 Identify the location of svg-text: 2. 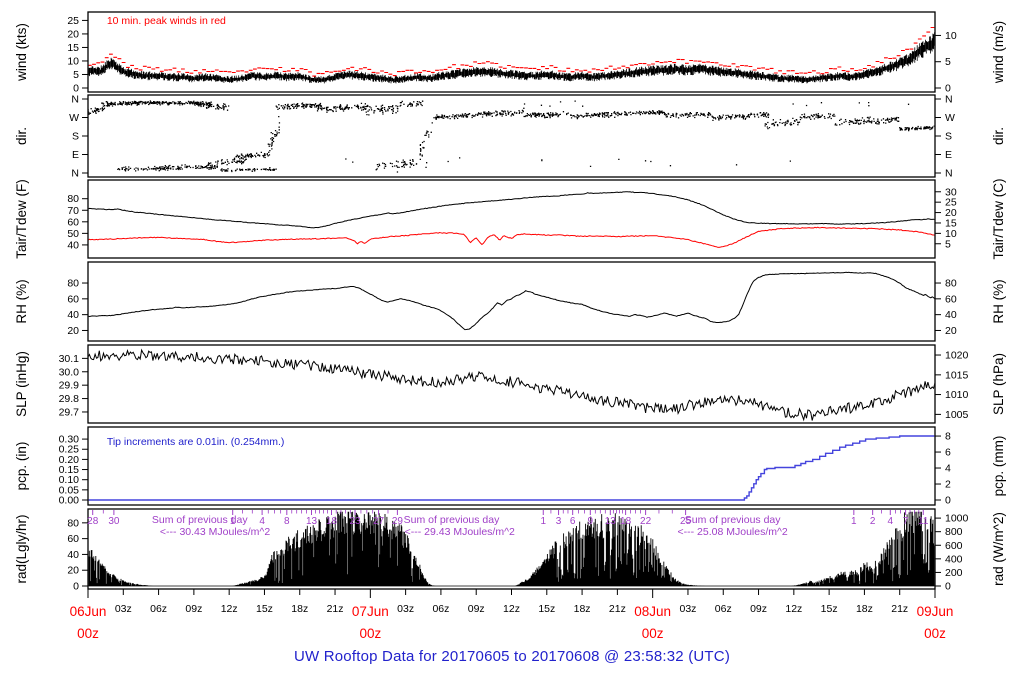
(873, 521).